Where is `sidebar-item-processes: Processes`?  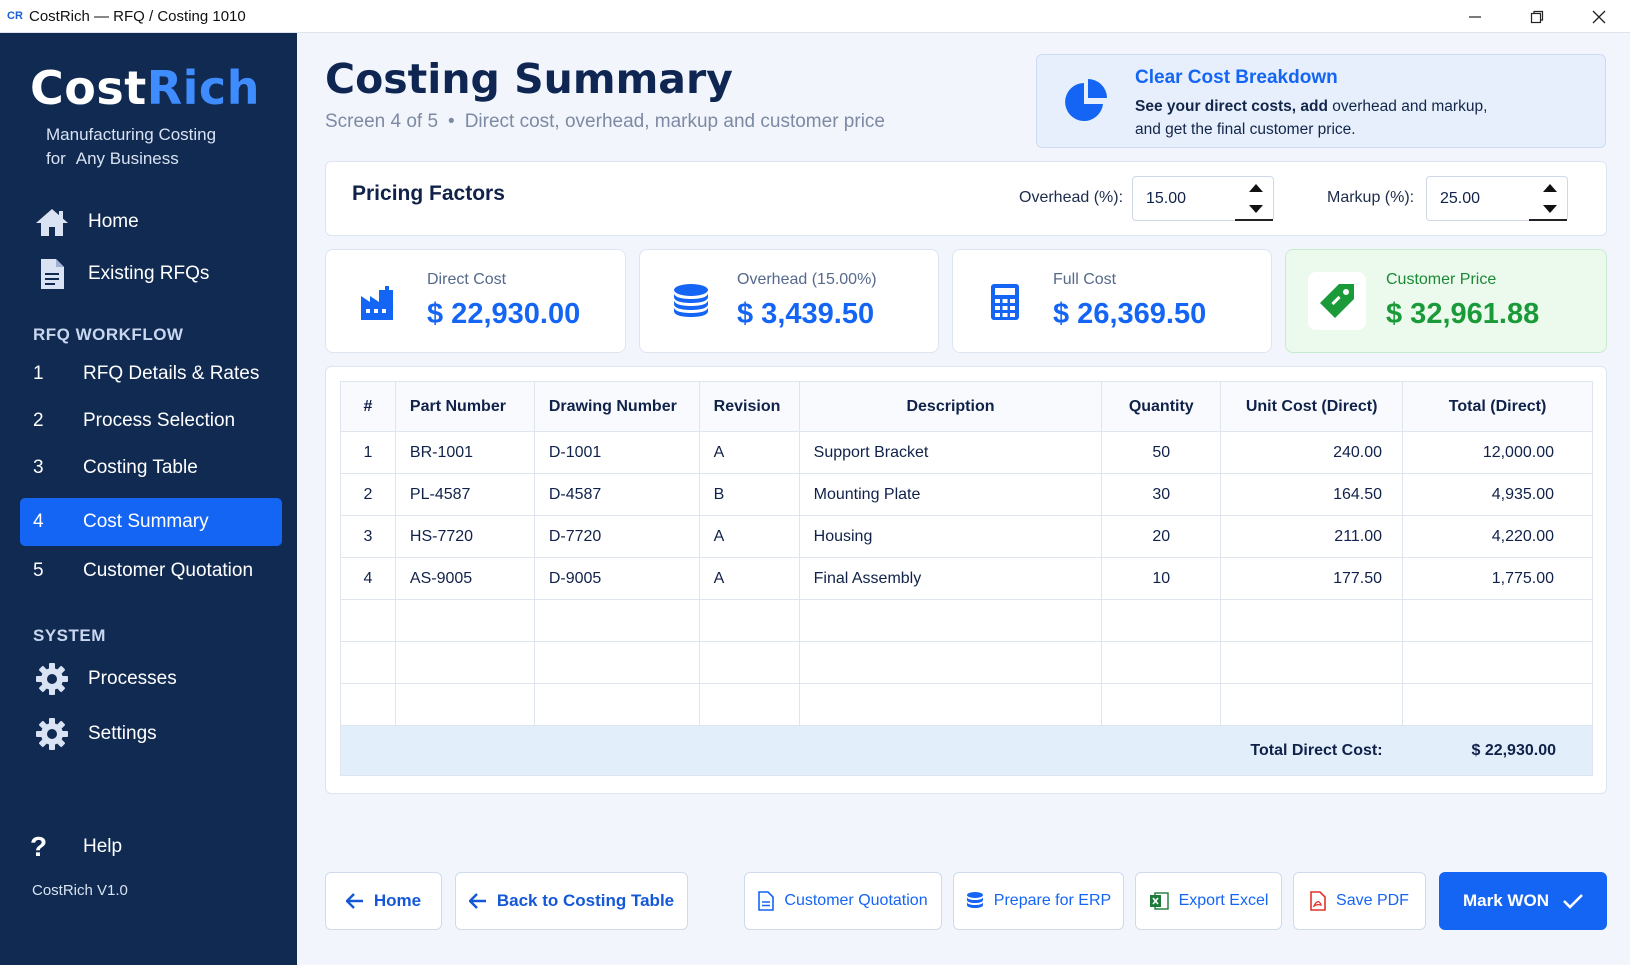 sidebar-item-processes: Processes is located at coordinates (151, 679).